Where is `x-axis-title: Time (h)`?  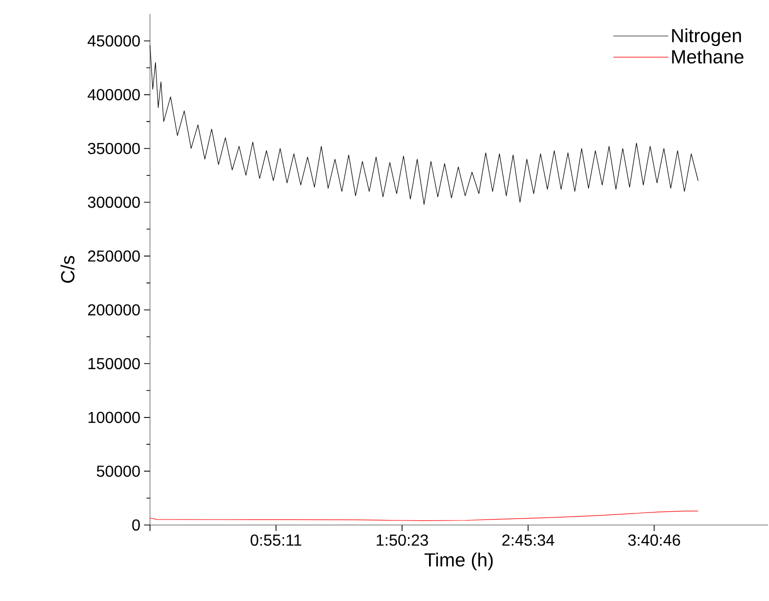 x-axis-title: Time (h) is located at coordinates (458, 561).